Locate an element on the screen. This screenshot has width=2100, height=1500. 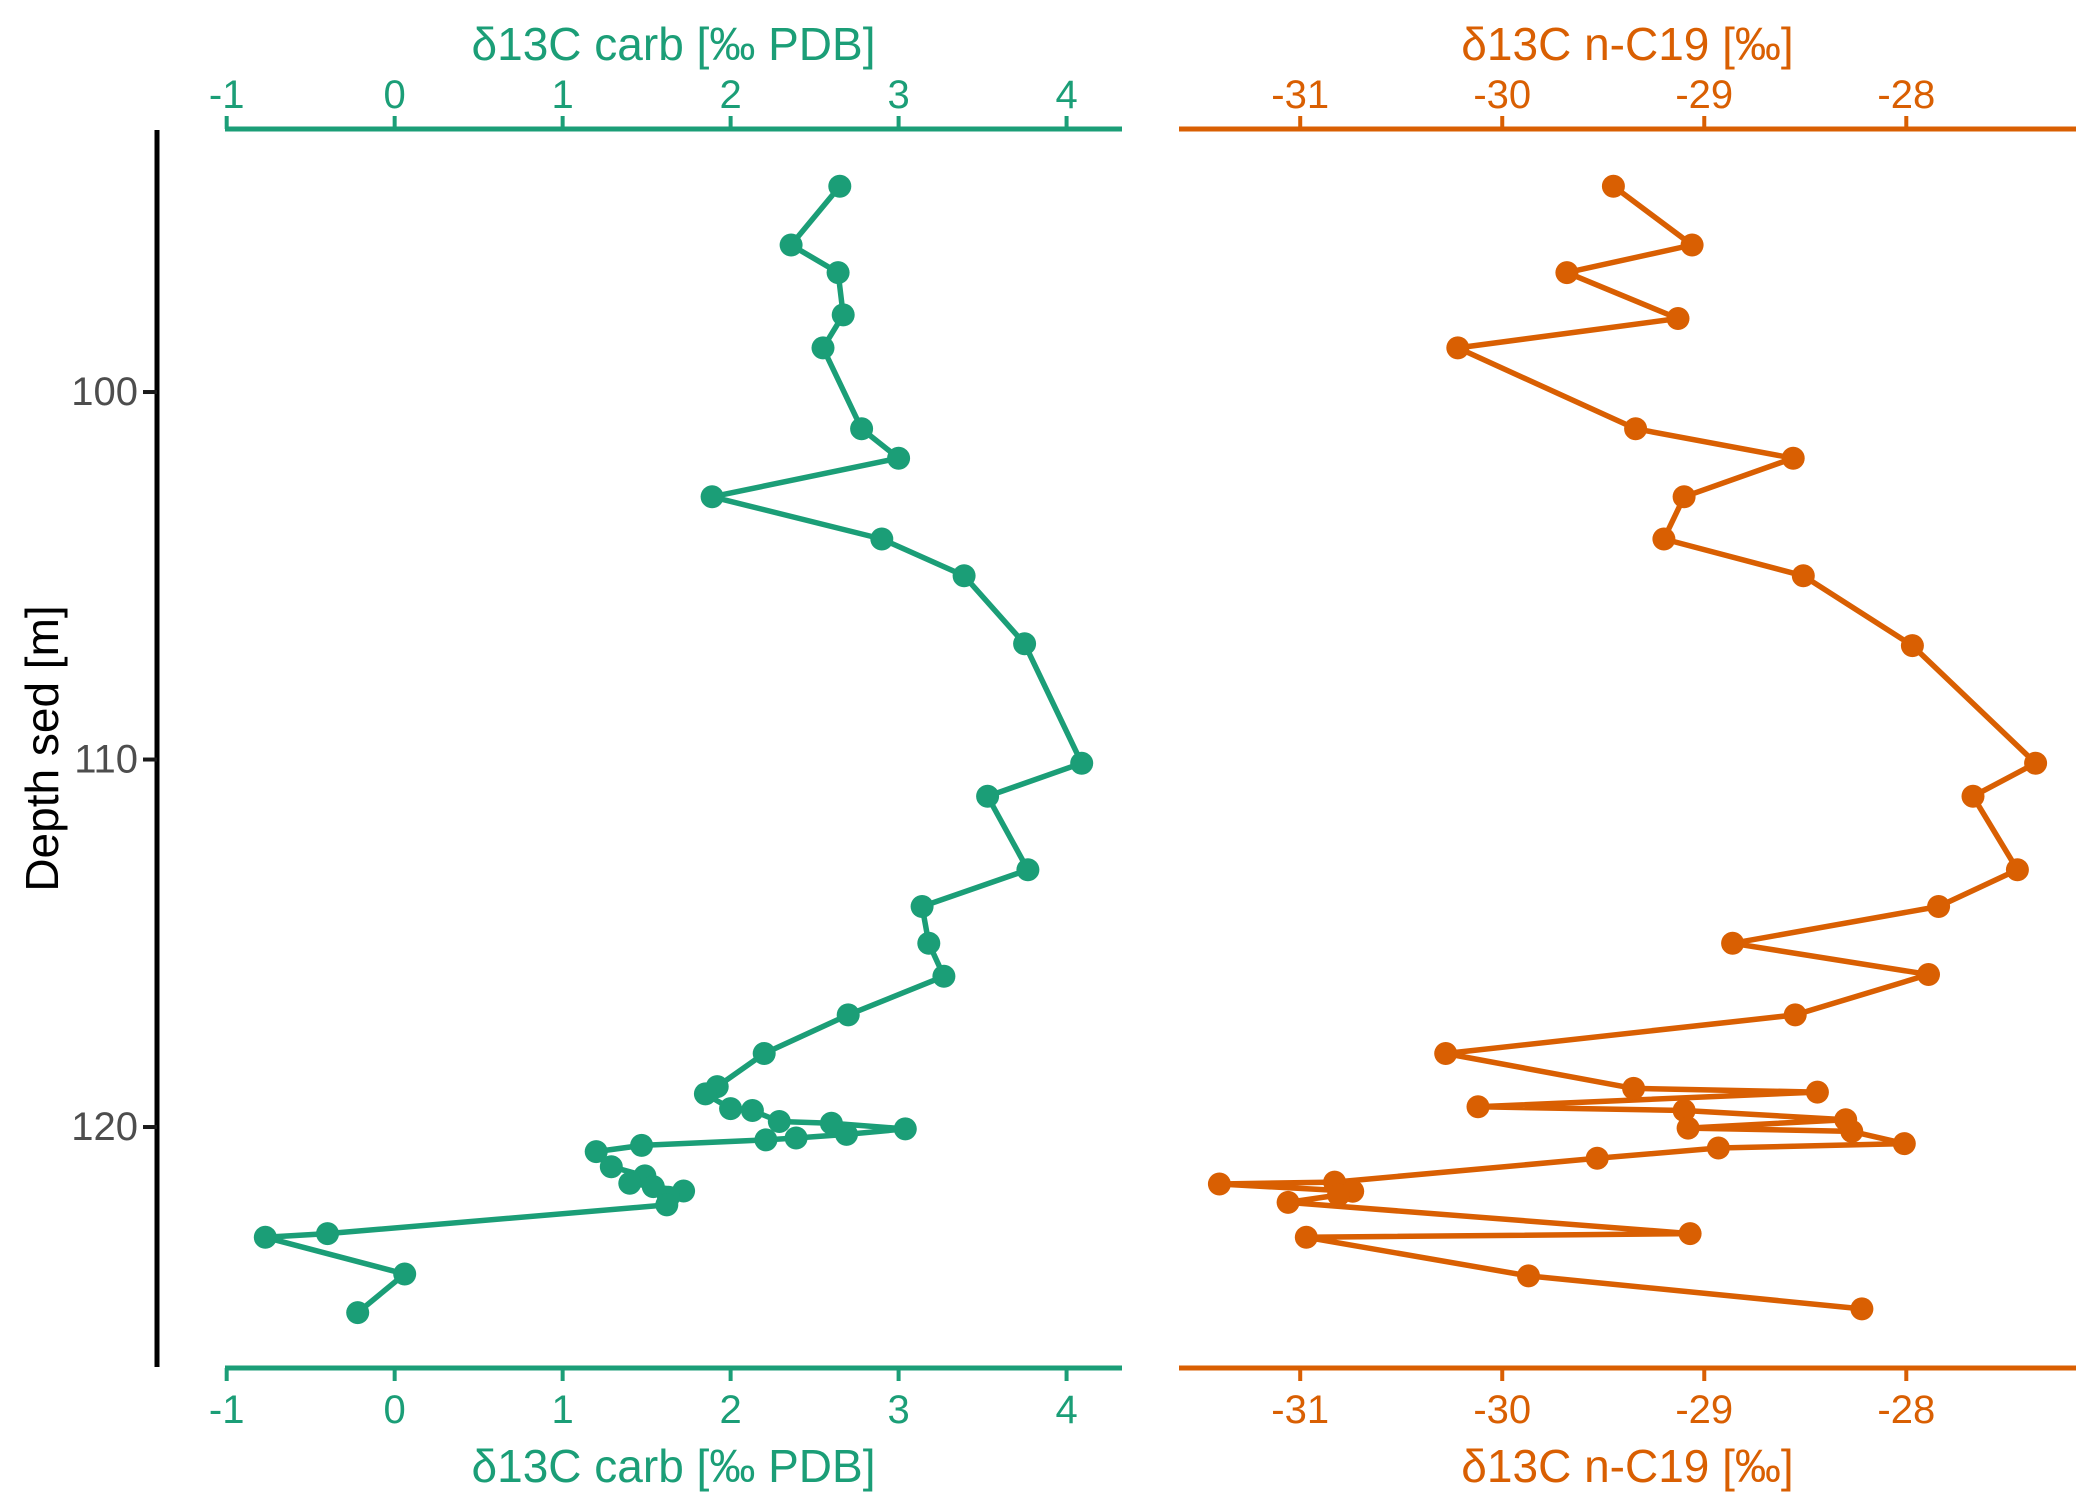
x-axis-title-top: δ13C carb [‰ PDB] is located at coordinates (674, 44).